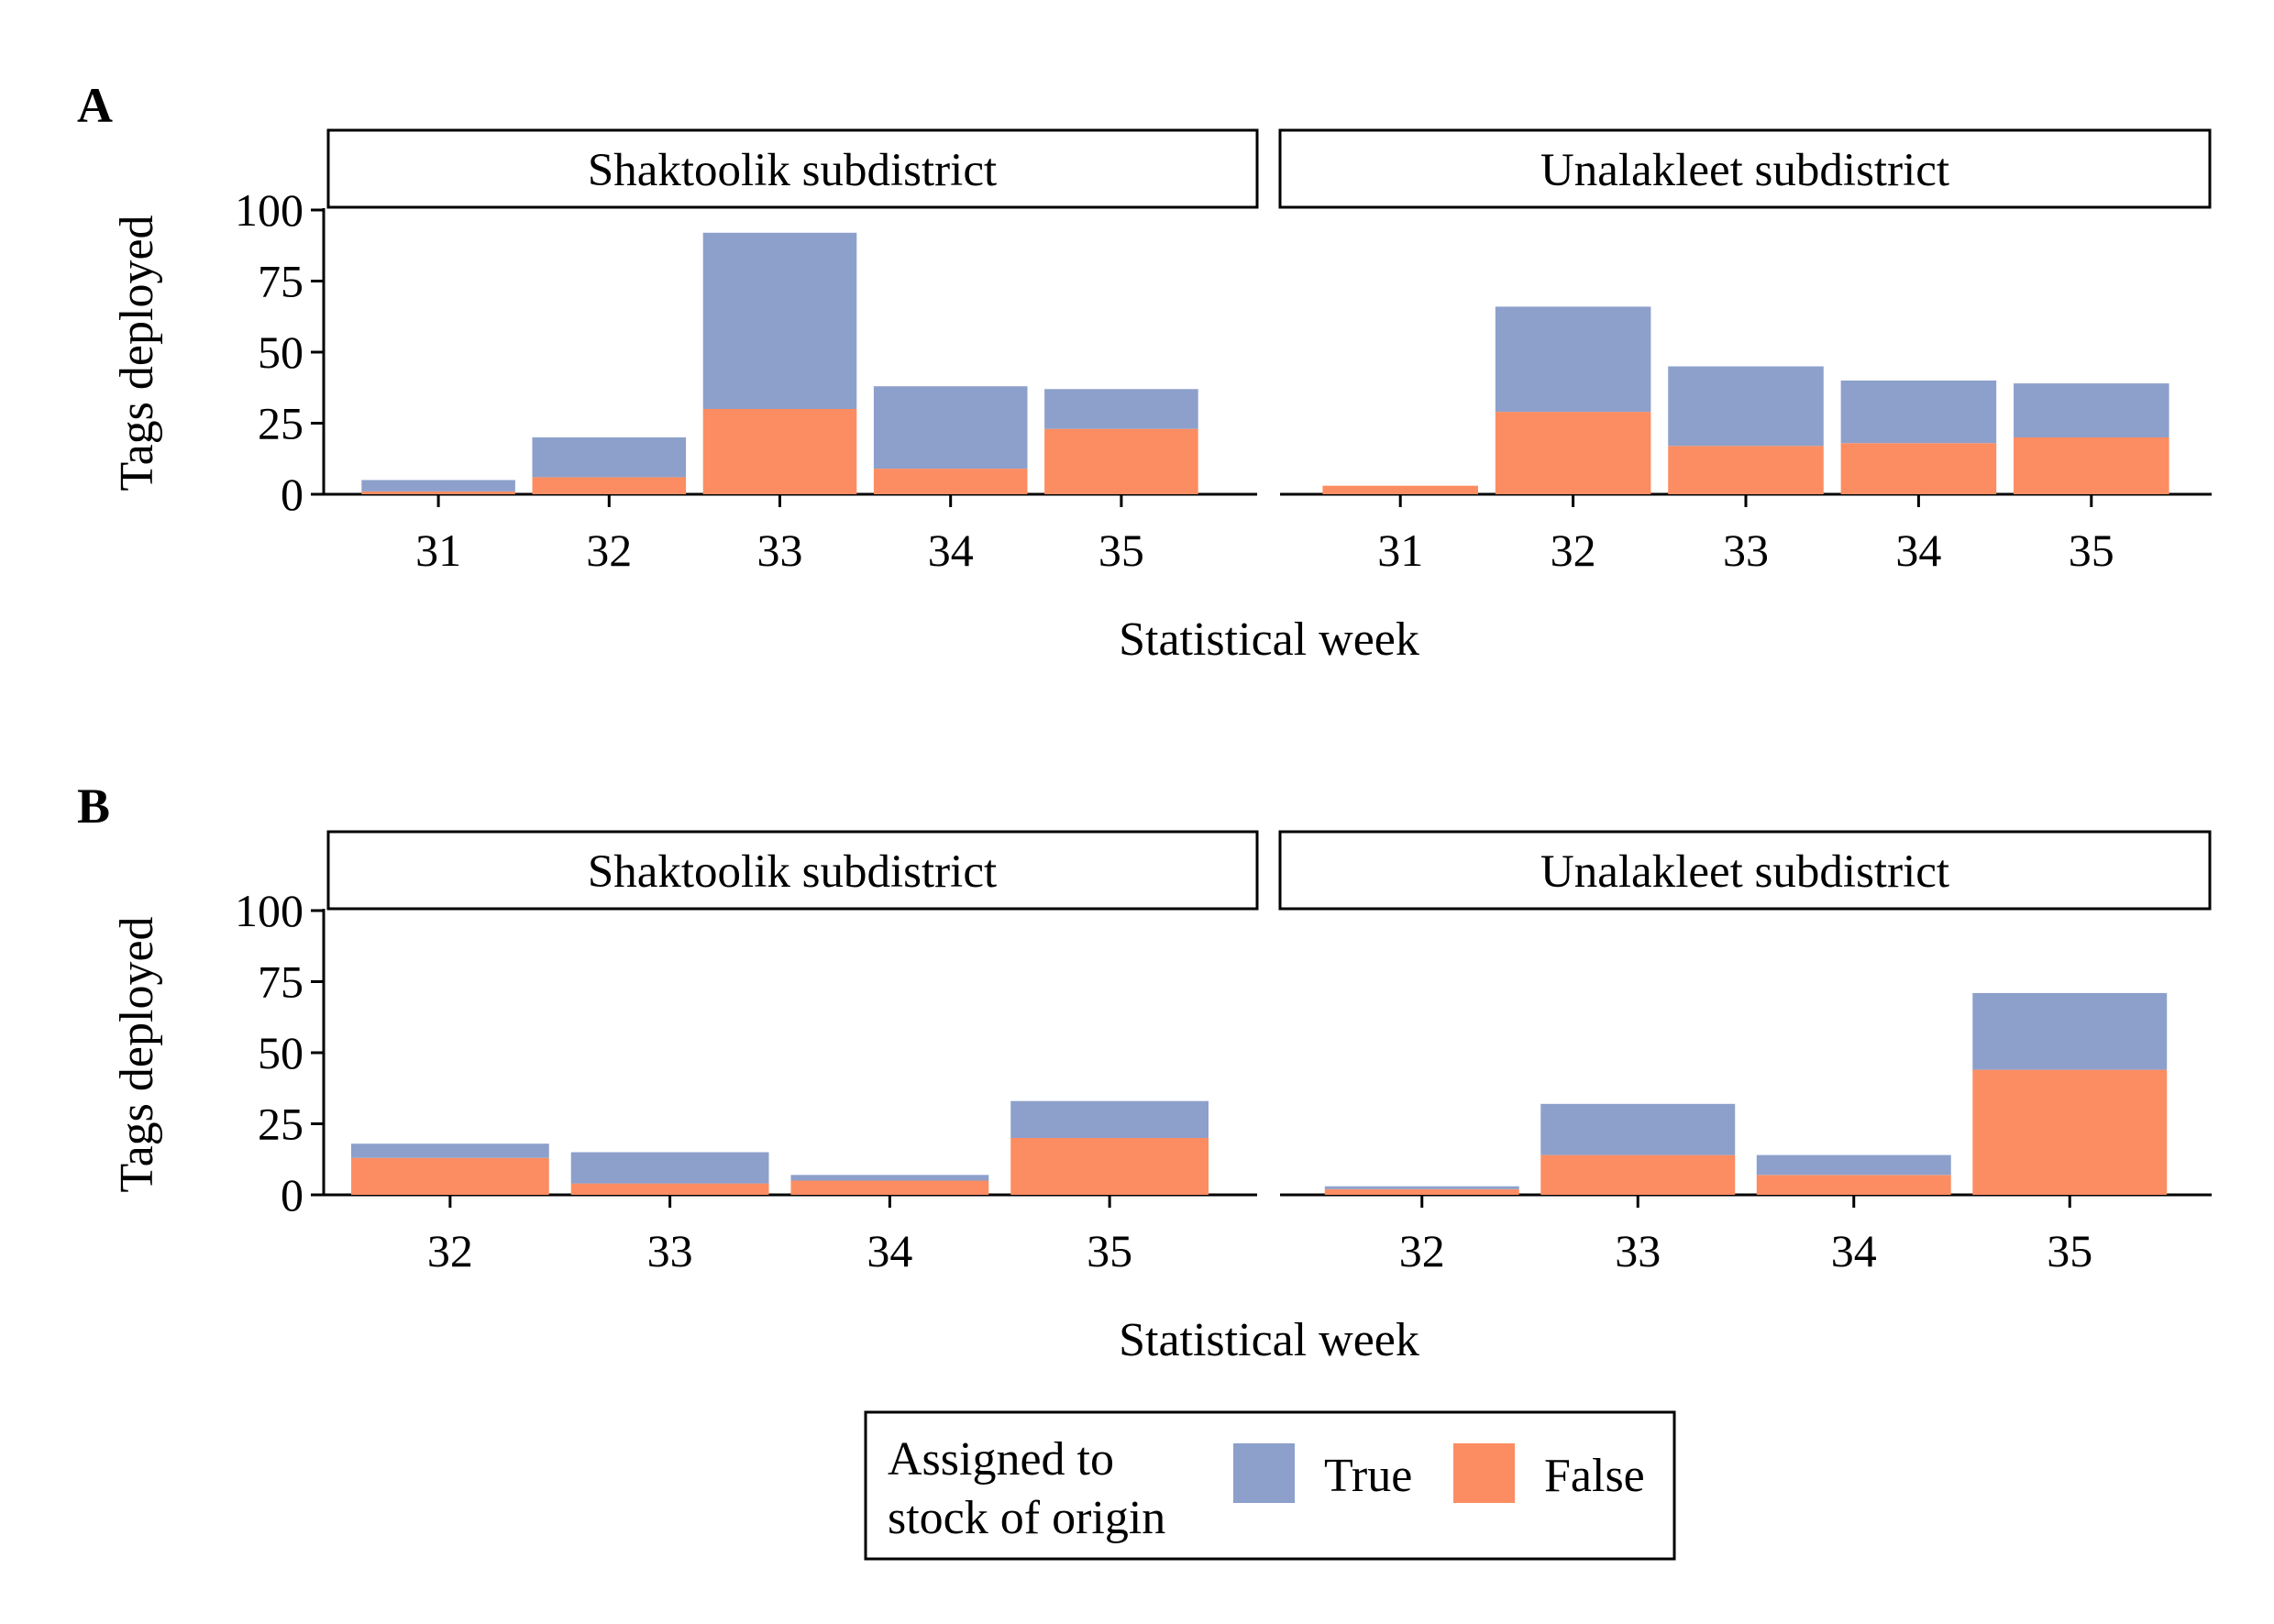 This screenshot has height=1624, width=2274. I want to click on facet-plot-shaktoolik-a: 31 32 33 34 35, so click(790, 404).